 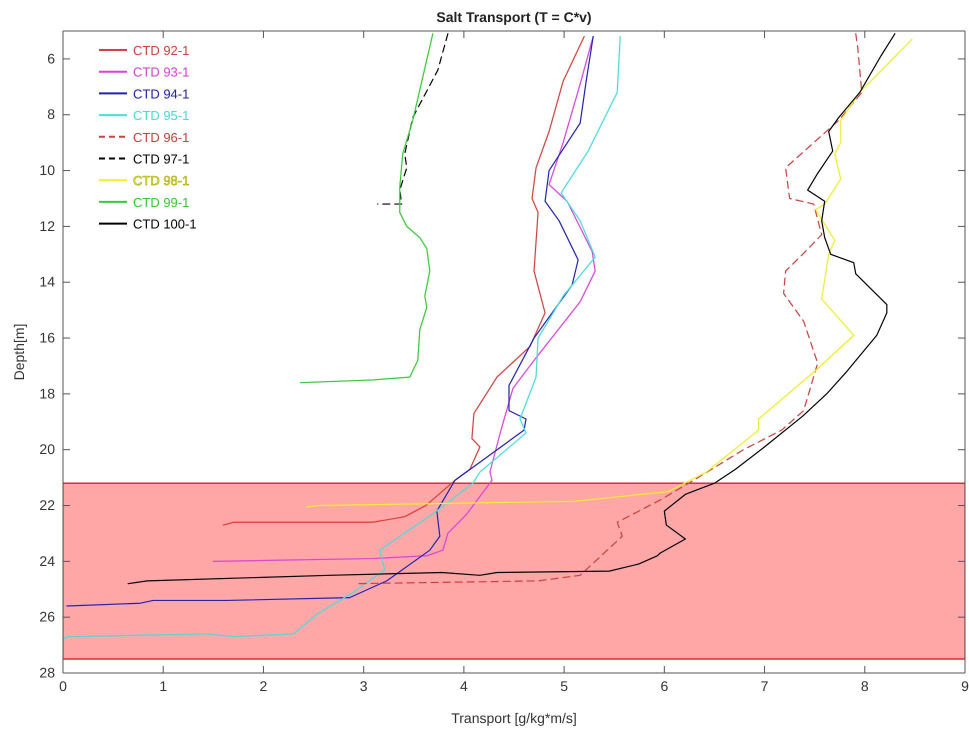 What do you see at coordinates (161, 50) in the screenshot?
I see `legend-label: CTD 92-1` at bounding box center [161, 50].